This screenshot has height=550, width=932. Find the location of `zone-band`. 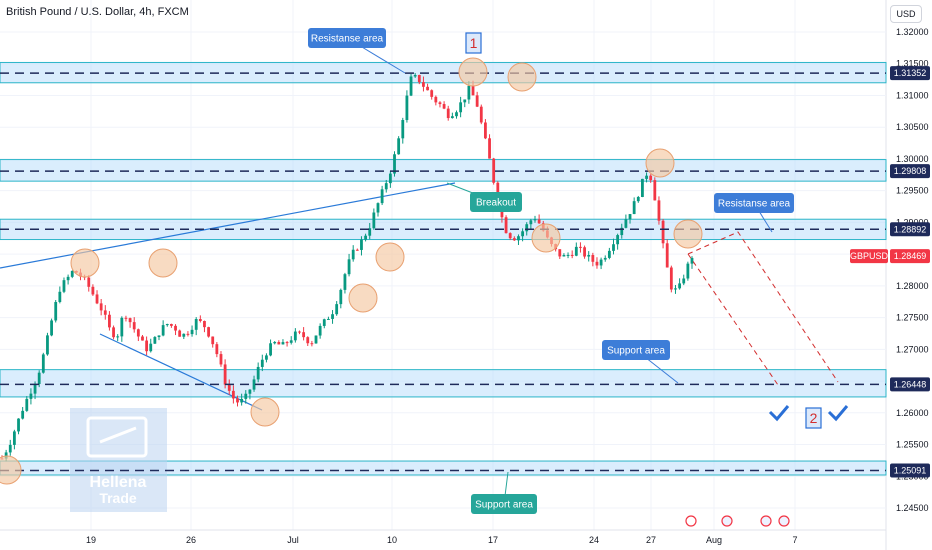

zone-band is located at coordinates (443, 383).